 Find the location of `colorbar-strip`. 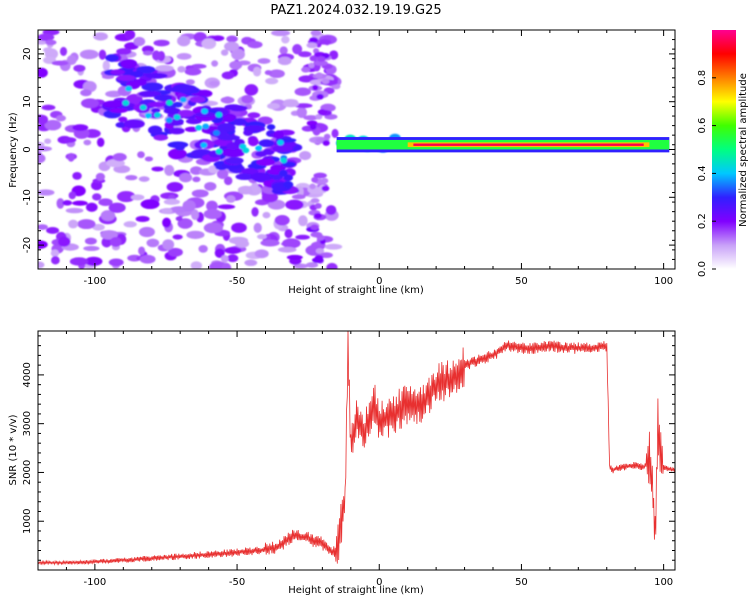

colorbar-strip is located at coordinates (724, 149).